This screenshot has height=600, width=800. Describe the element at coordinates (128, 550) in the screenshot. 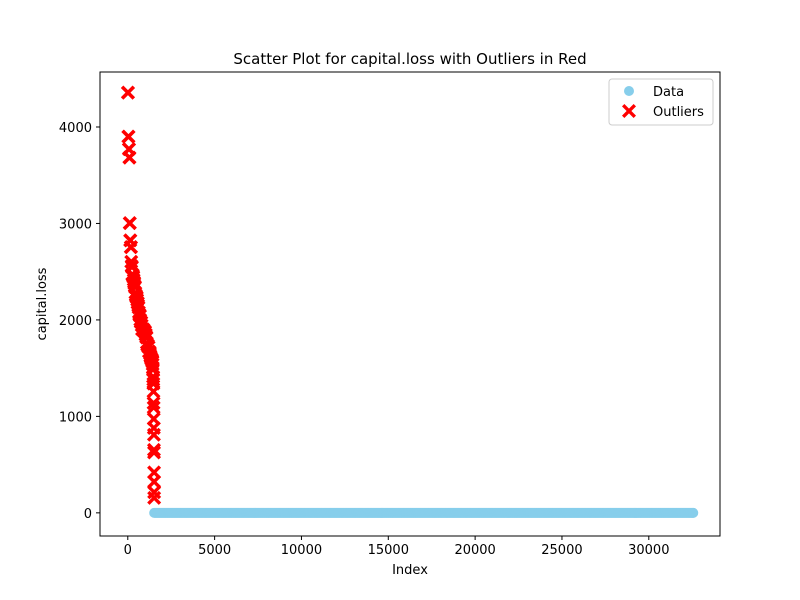

I see `x-tick-label: 0` at that location.